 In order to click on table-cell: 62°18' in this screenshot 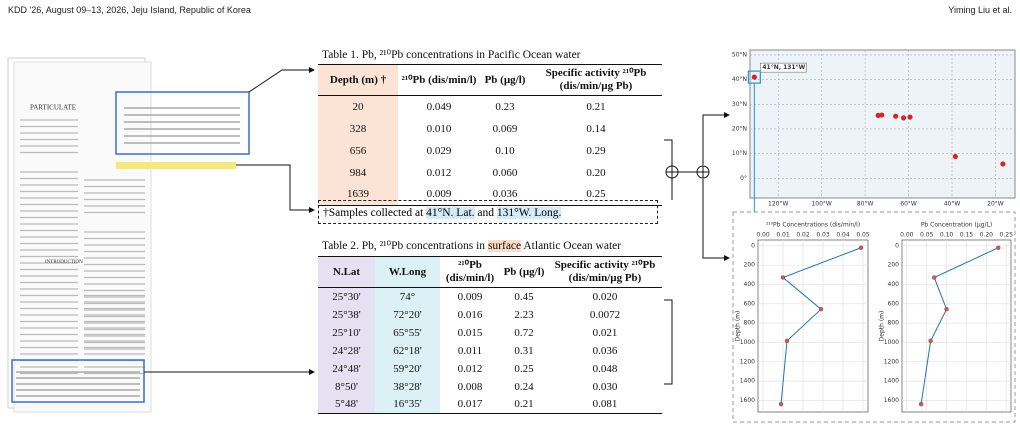, I will do `click(407, 350)`.